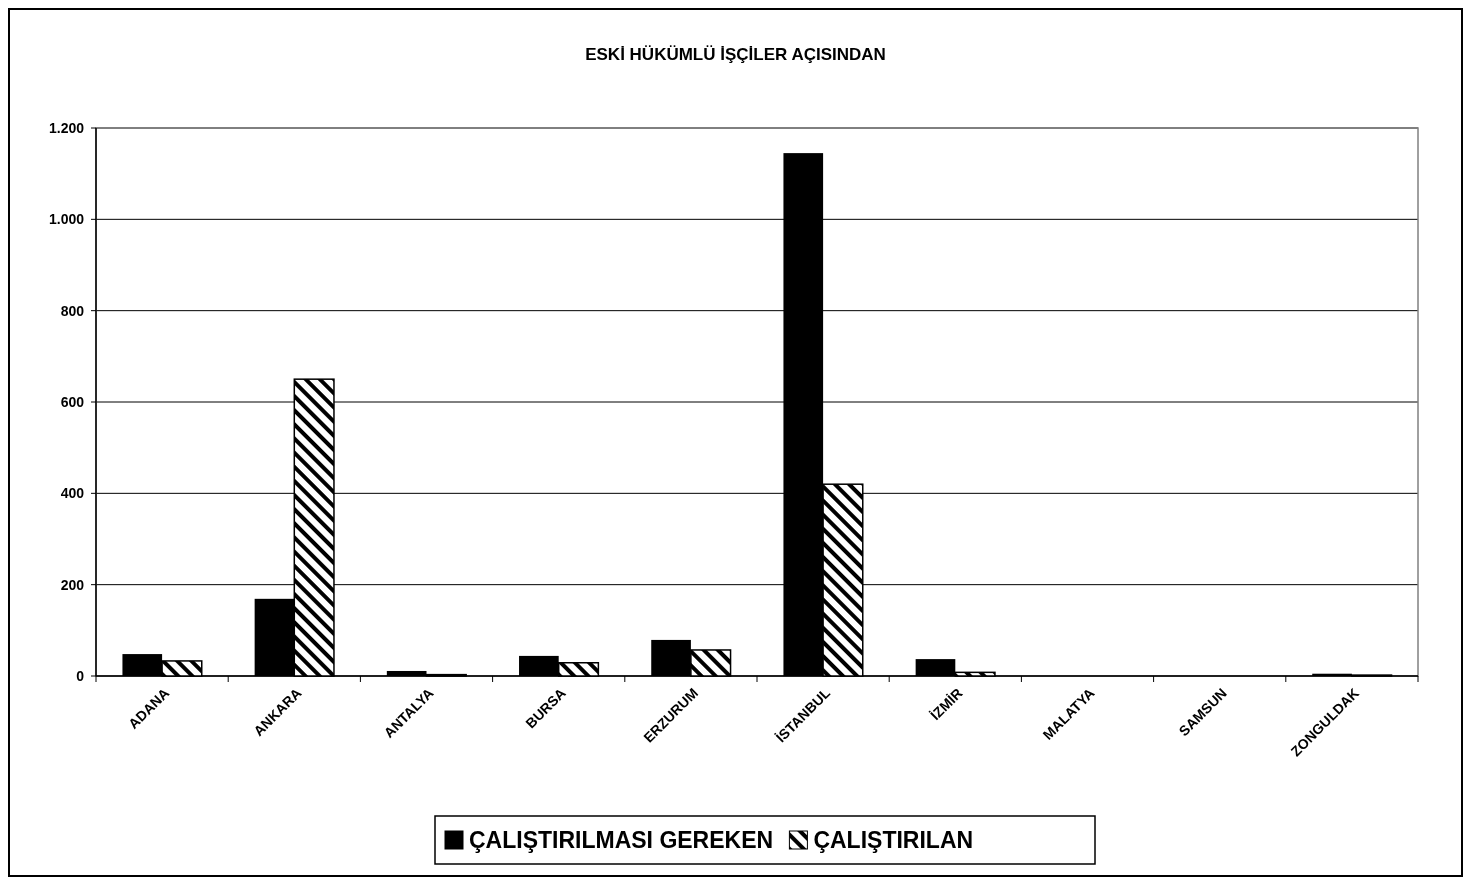  What do you see at coordinates (735, 54) in the screenshot?
I see `chart-title: ESKİ HÜKÜMLÜ İŞÇİLER AÇISINDAN` at bounding box center [735, 54].